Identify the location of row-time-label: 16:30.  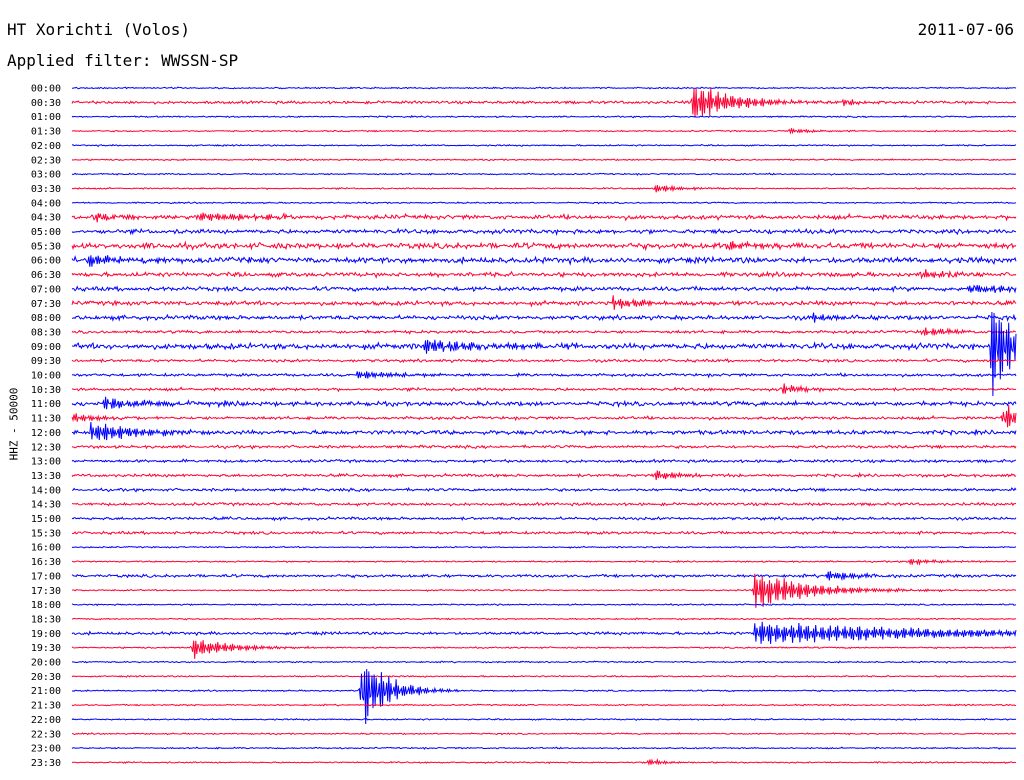
(46, 562).